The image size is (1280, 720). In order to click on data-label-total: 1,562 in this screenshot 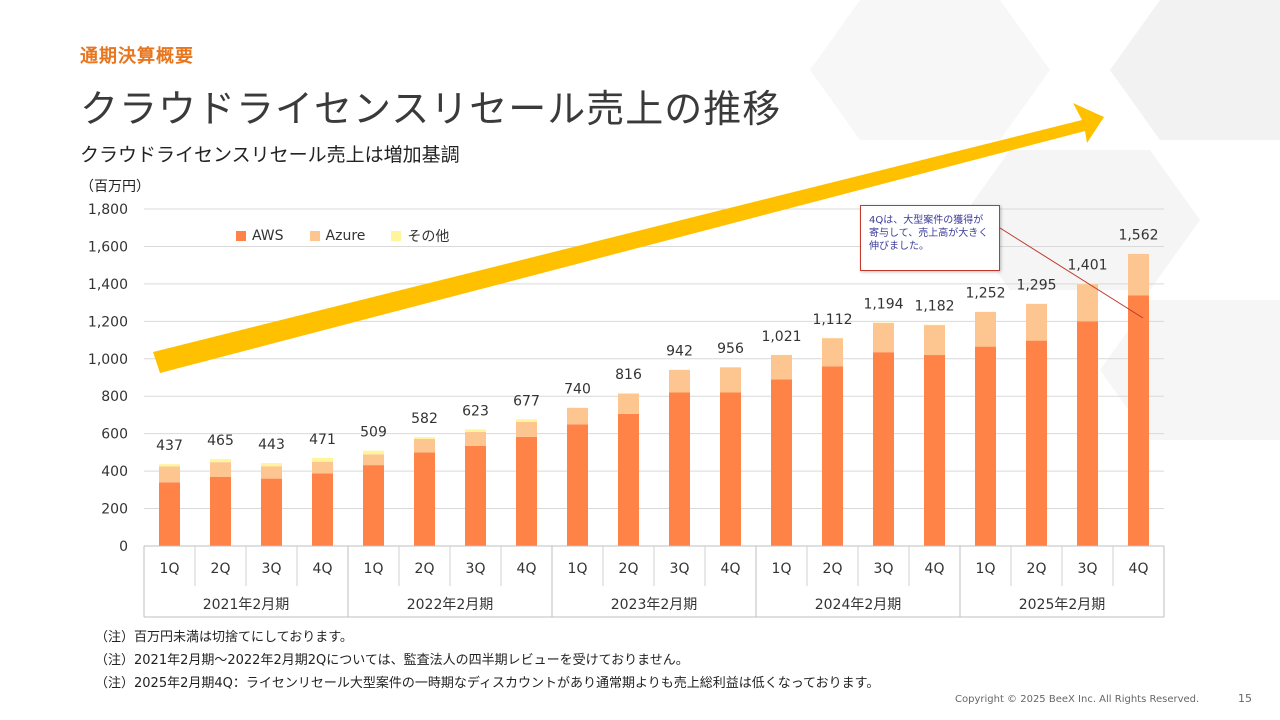, I will do `click(1138, 236)`.